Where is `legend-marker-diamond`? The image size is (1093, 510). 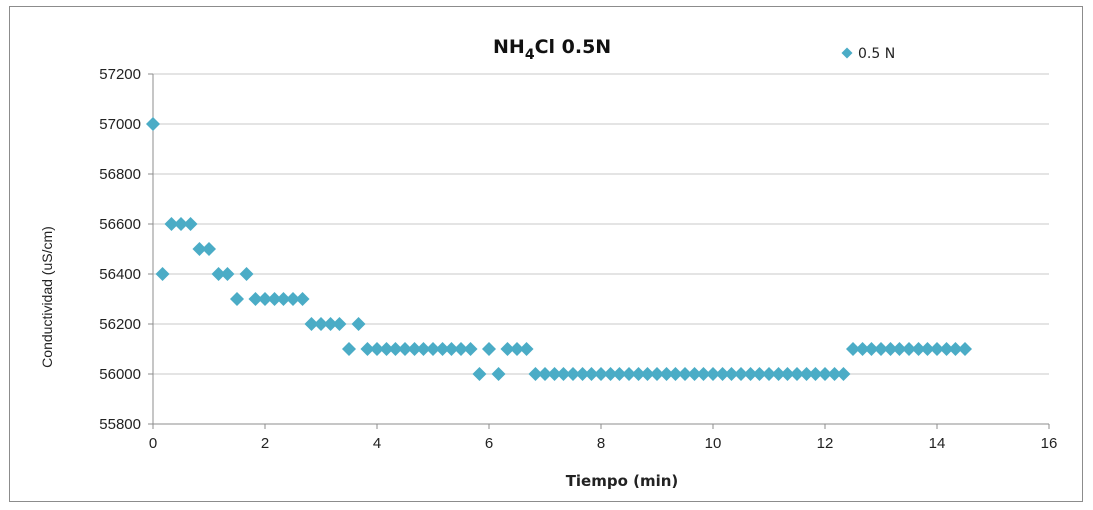 legend-marker-diamond is located at coordinates (847, 53).